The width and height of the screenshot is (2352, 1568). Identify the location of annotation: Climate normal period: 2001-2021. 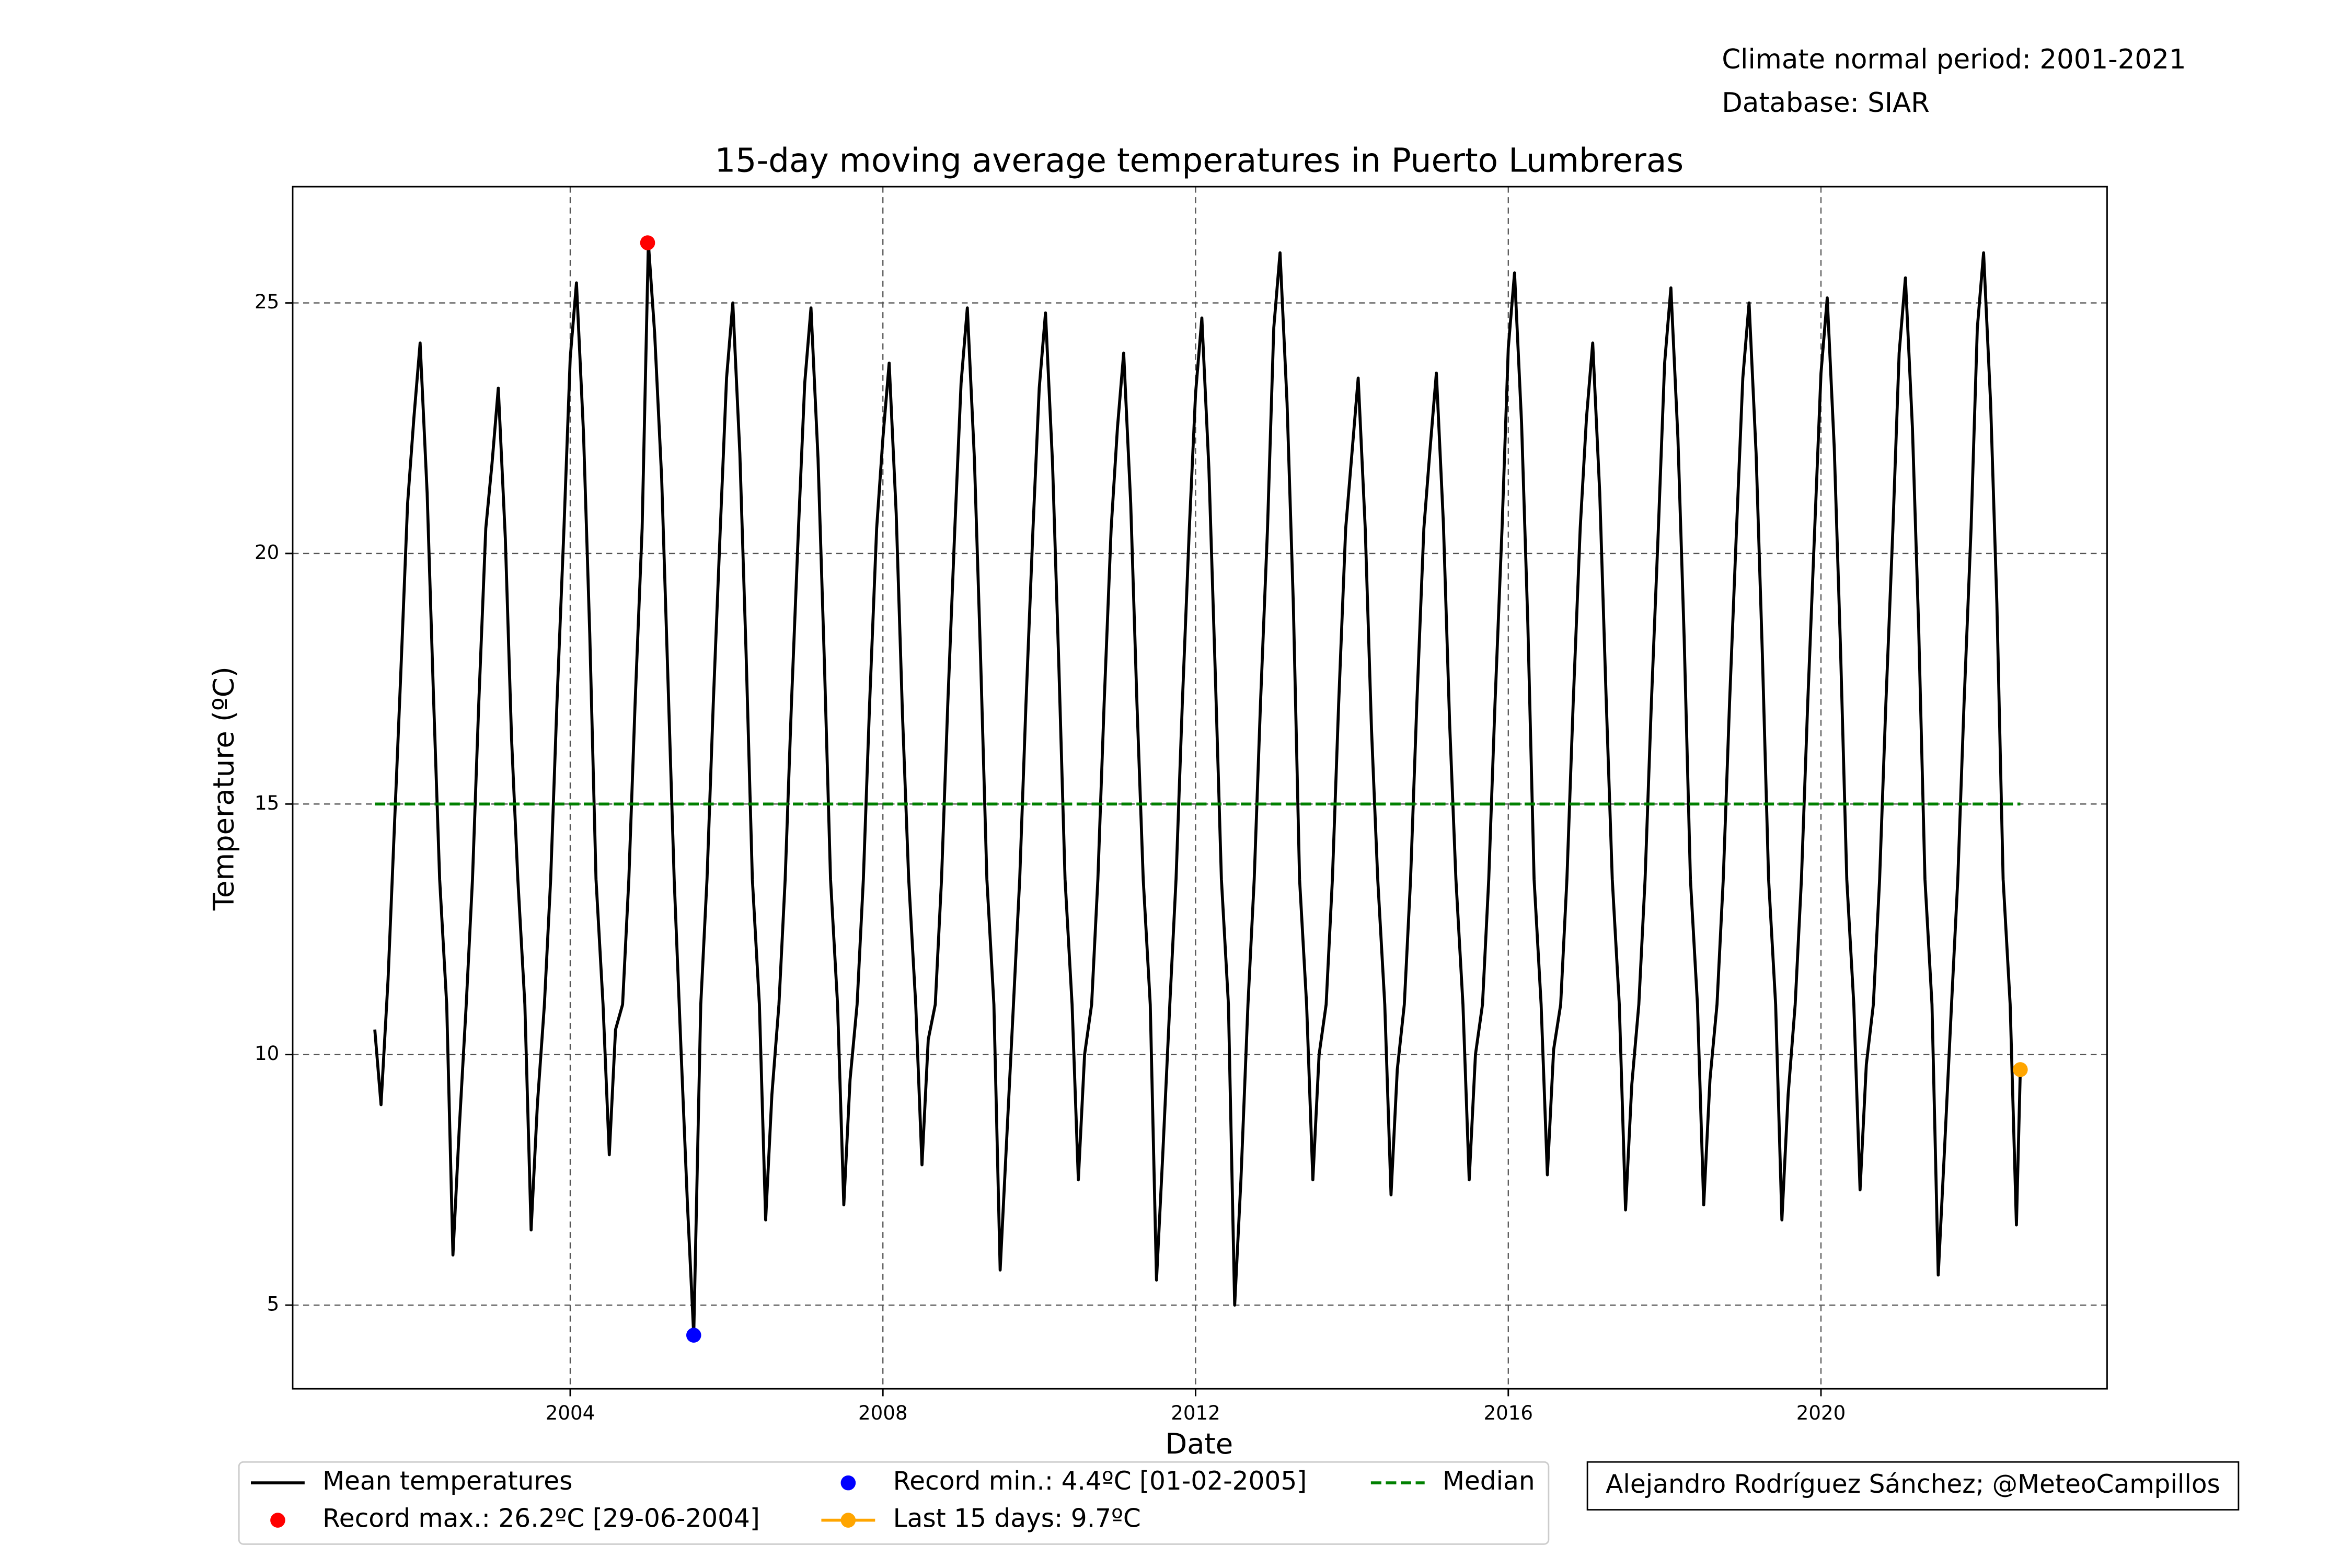
(1954, 59).